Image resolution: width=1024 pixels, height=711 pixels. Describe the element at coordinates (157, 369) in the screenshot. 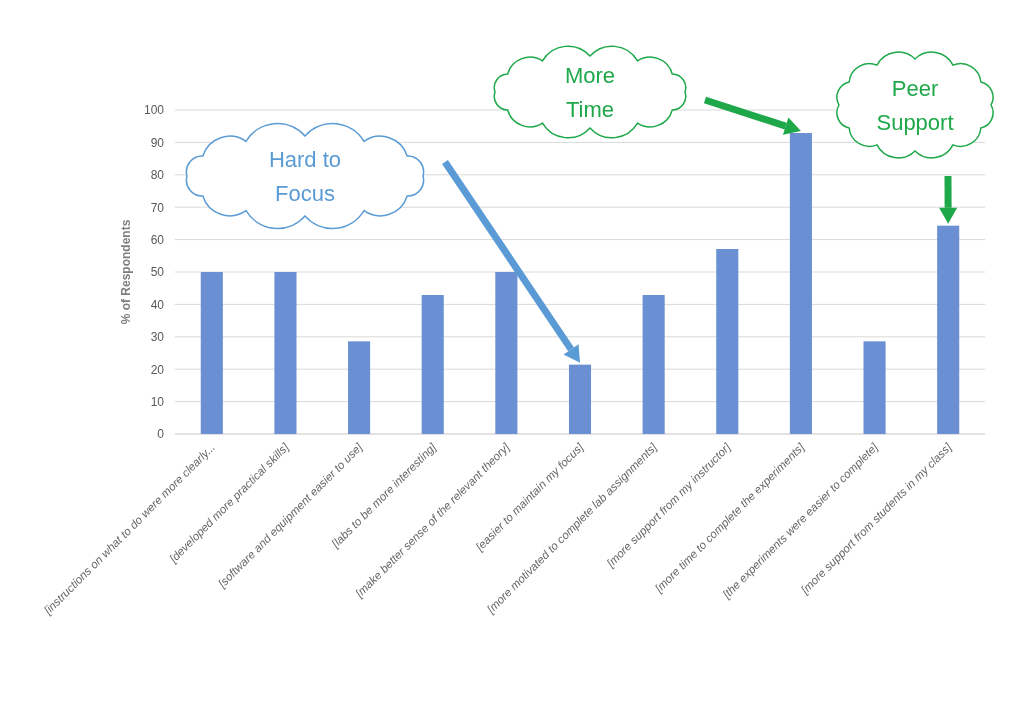

I see `y-tick-label: 20` at that location.